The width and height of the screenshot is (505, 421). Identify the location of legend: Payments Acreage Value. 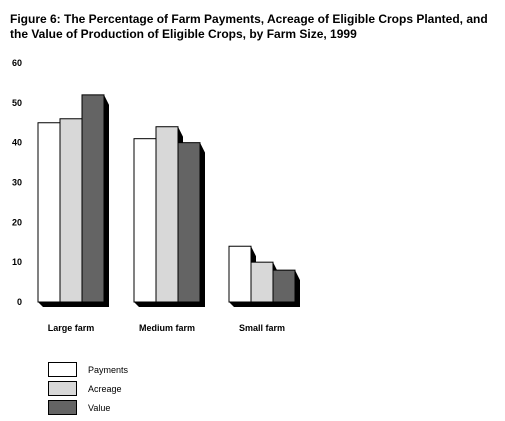
(88, 388).